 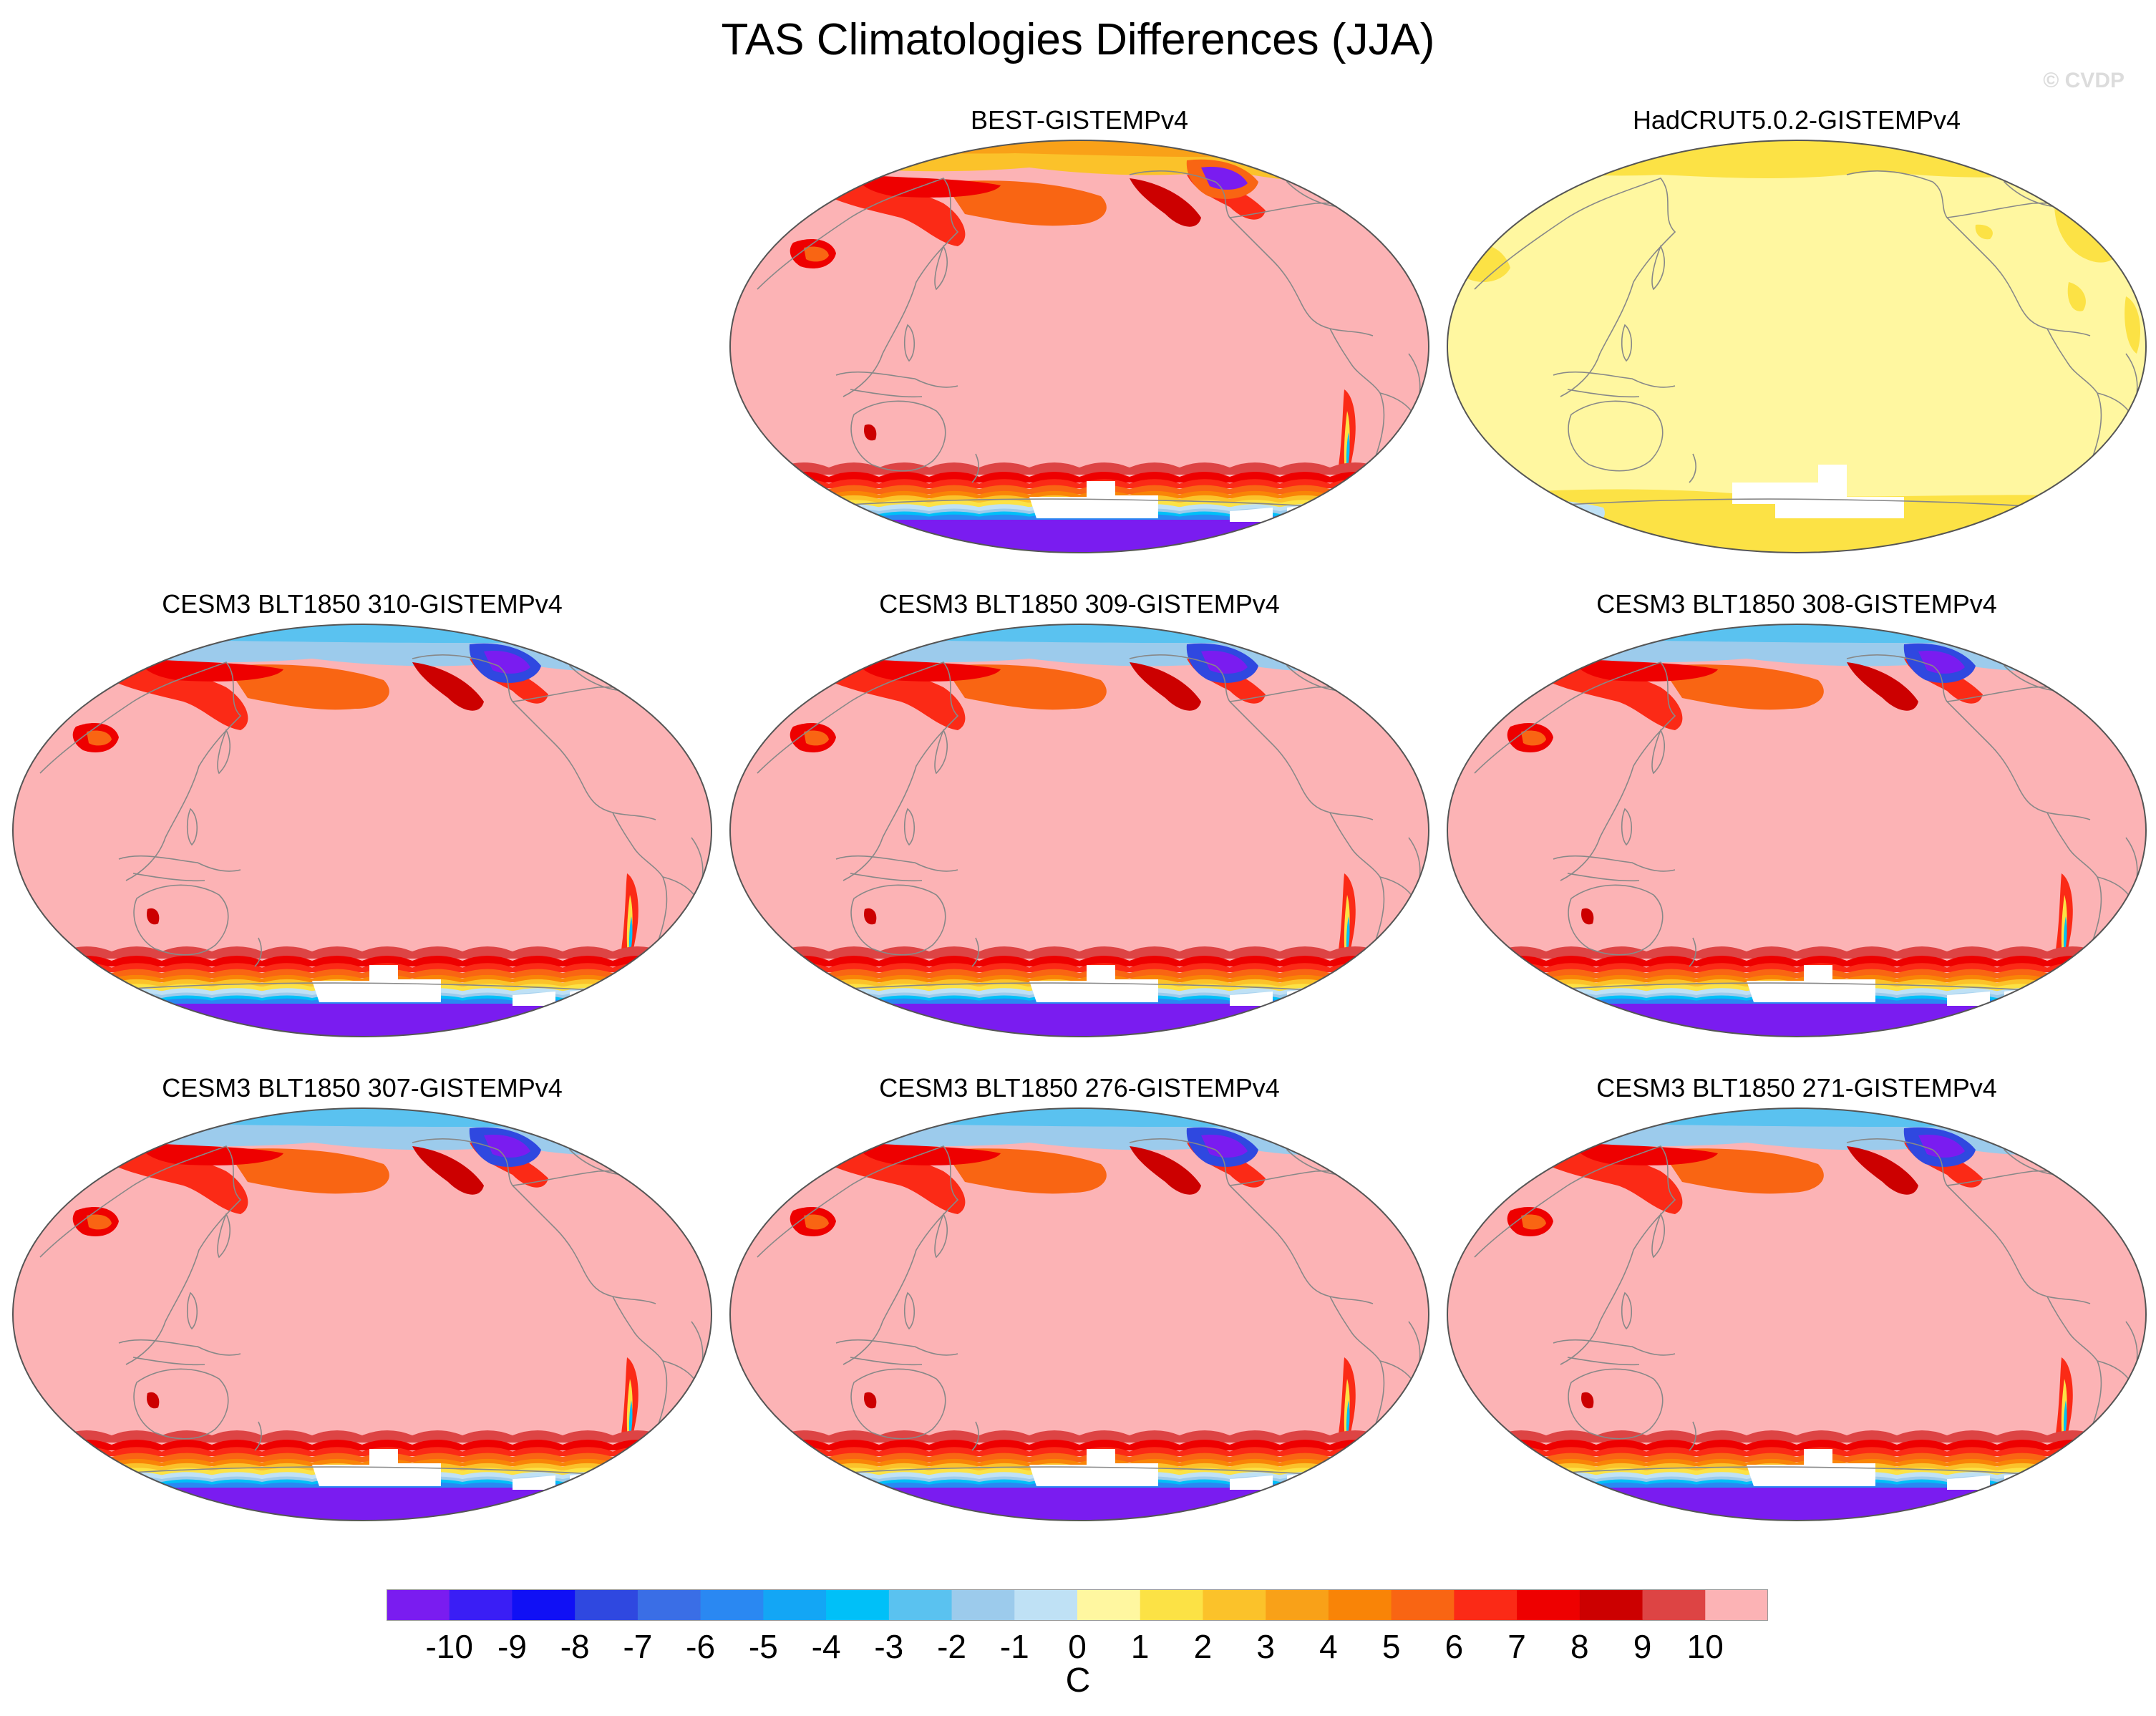 What do you see at coordinates (1014, 1646) in the screenshot?
I see `colorbar-tick-label: -1` at bounding box center [1014, 1646].